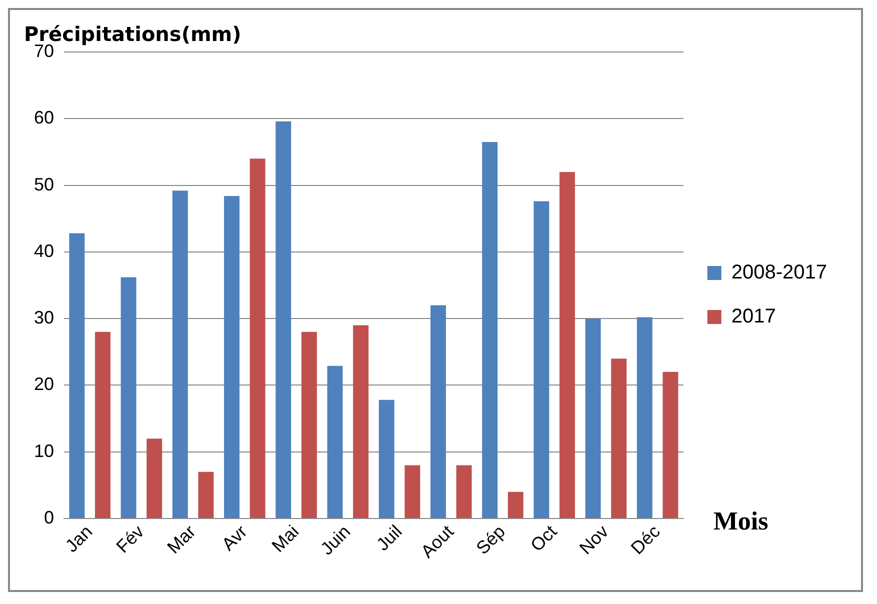 The width and height of the screenshot is (877, 604). What do you see at coordinates (44, 318) in the screenshot?
I see `y-tick-label: 30` at bounding box center [44, 318].